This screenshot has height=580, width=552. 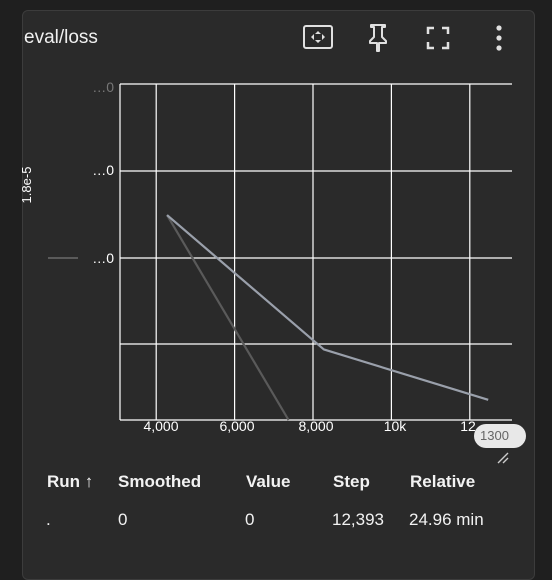 I want to click on pin-icon, so click(x=378, y=38).